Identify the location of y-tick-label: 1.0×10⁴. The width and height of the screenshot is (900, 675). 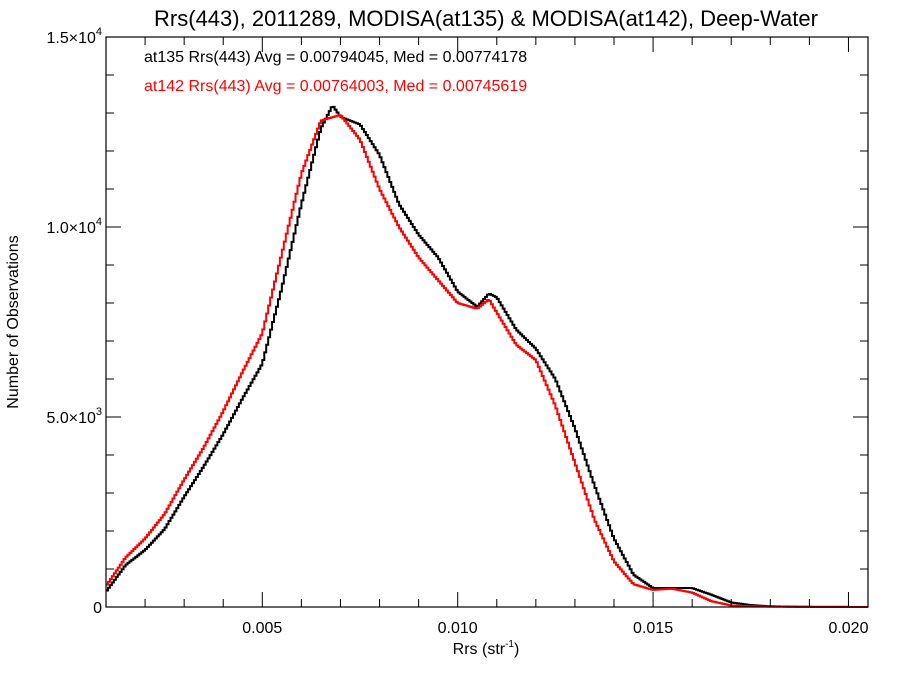
(74, 226).